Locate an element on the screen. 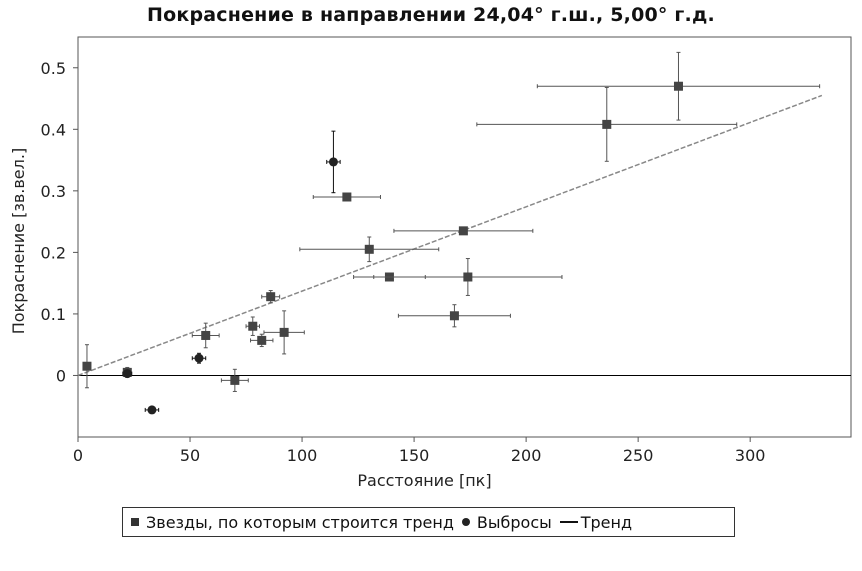 Image resolution: width=862 pixels, height=571 pixels. x-tick-label: 150 is located at coordinates (414, 455).